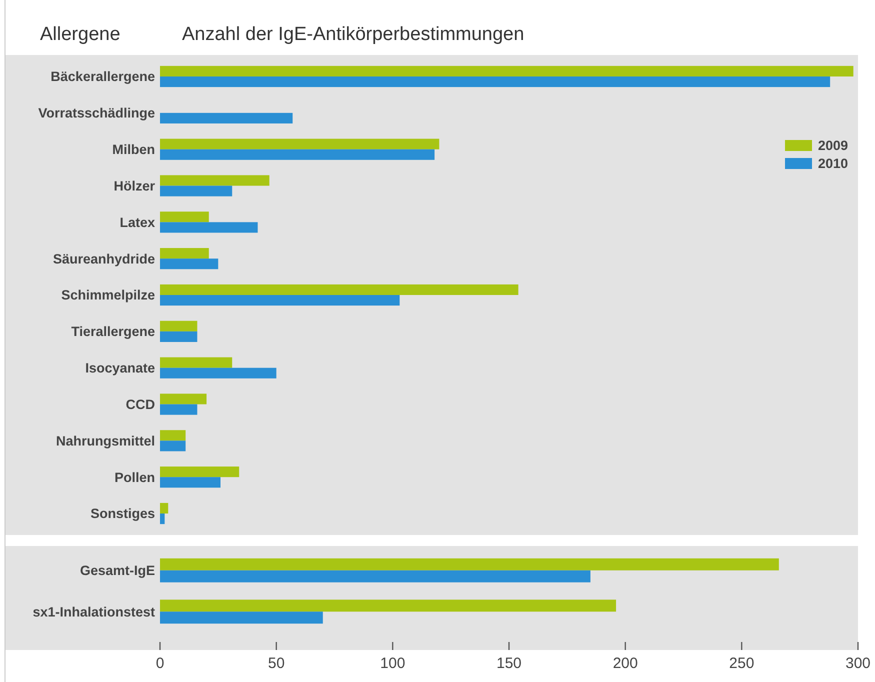 The height and width of the screenshot is (682, 875). Describe the element at coordinates (103, 76) in the screenshot. I see `y-tick-label: Bäckerallergene` at that location.